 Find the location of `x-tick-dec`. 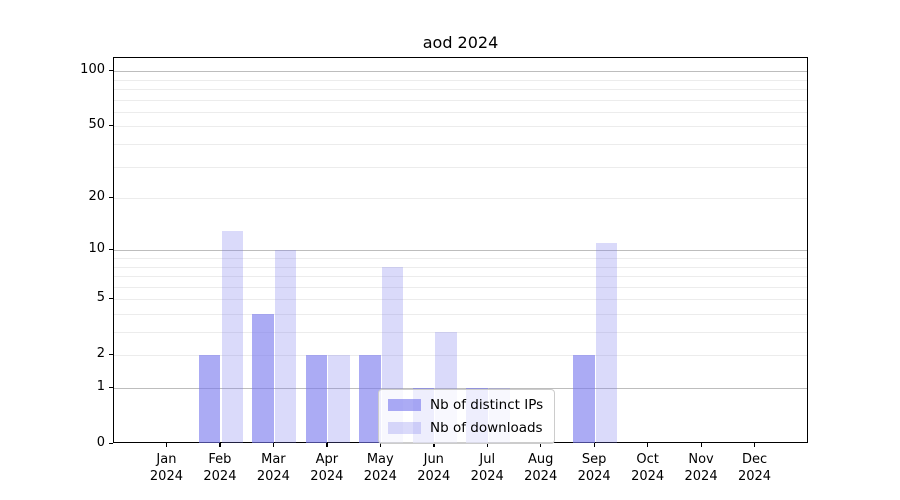

x-tick-dec is located at coordinates (755, 445).